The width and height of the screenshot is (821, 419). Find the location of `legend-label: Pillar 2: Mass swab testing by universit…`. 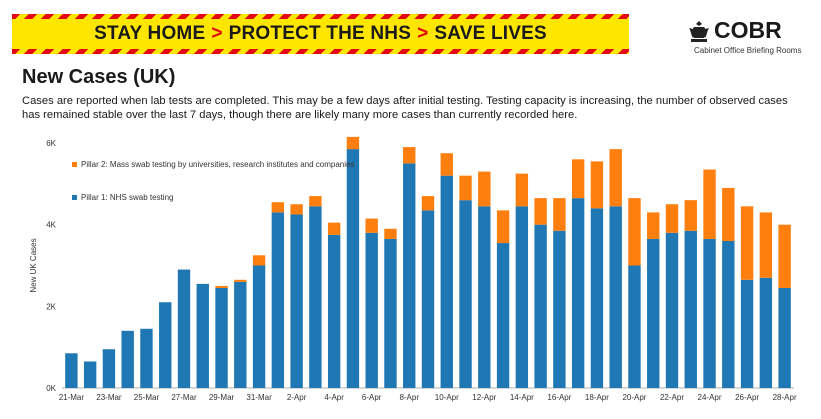

legend-label: Pillar 2: Mass swab testing by universit… is located at coordinates (217, 164).